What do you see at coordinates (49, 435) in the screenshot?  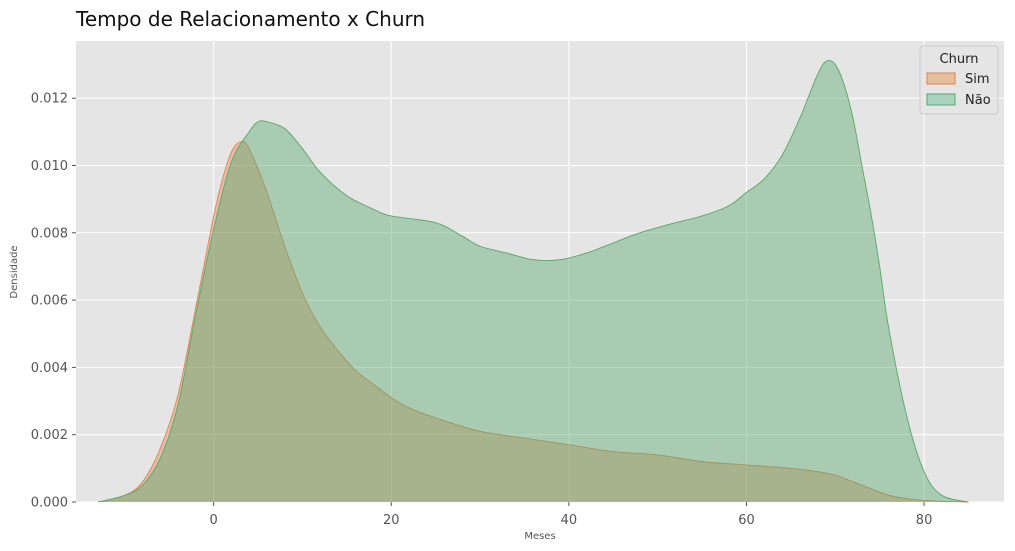 I see `y-tick-label: 0.002` at bounding box center [49, 435].